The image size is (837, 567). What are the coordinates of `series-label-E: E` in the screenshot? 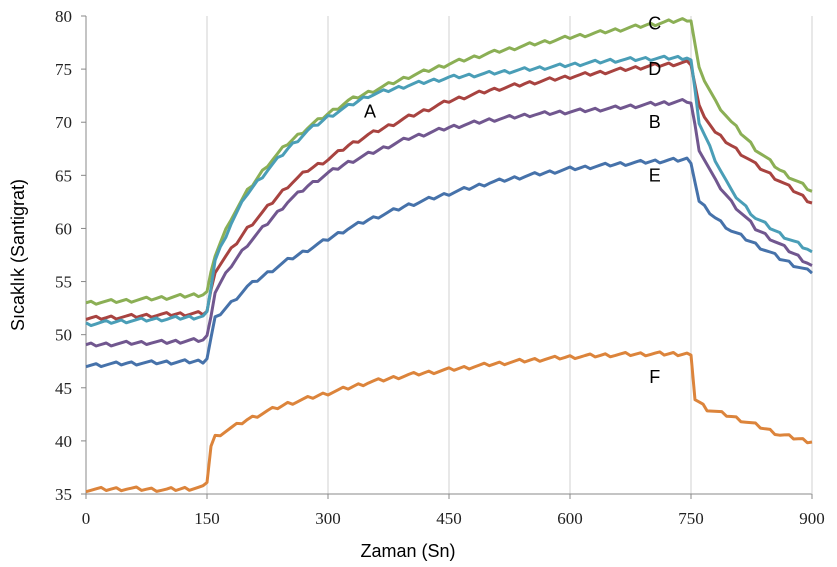 It's located at (655, 175).